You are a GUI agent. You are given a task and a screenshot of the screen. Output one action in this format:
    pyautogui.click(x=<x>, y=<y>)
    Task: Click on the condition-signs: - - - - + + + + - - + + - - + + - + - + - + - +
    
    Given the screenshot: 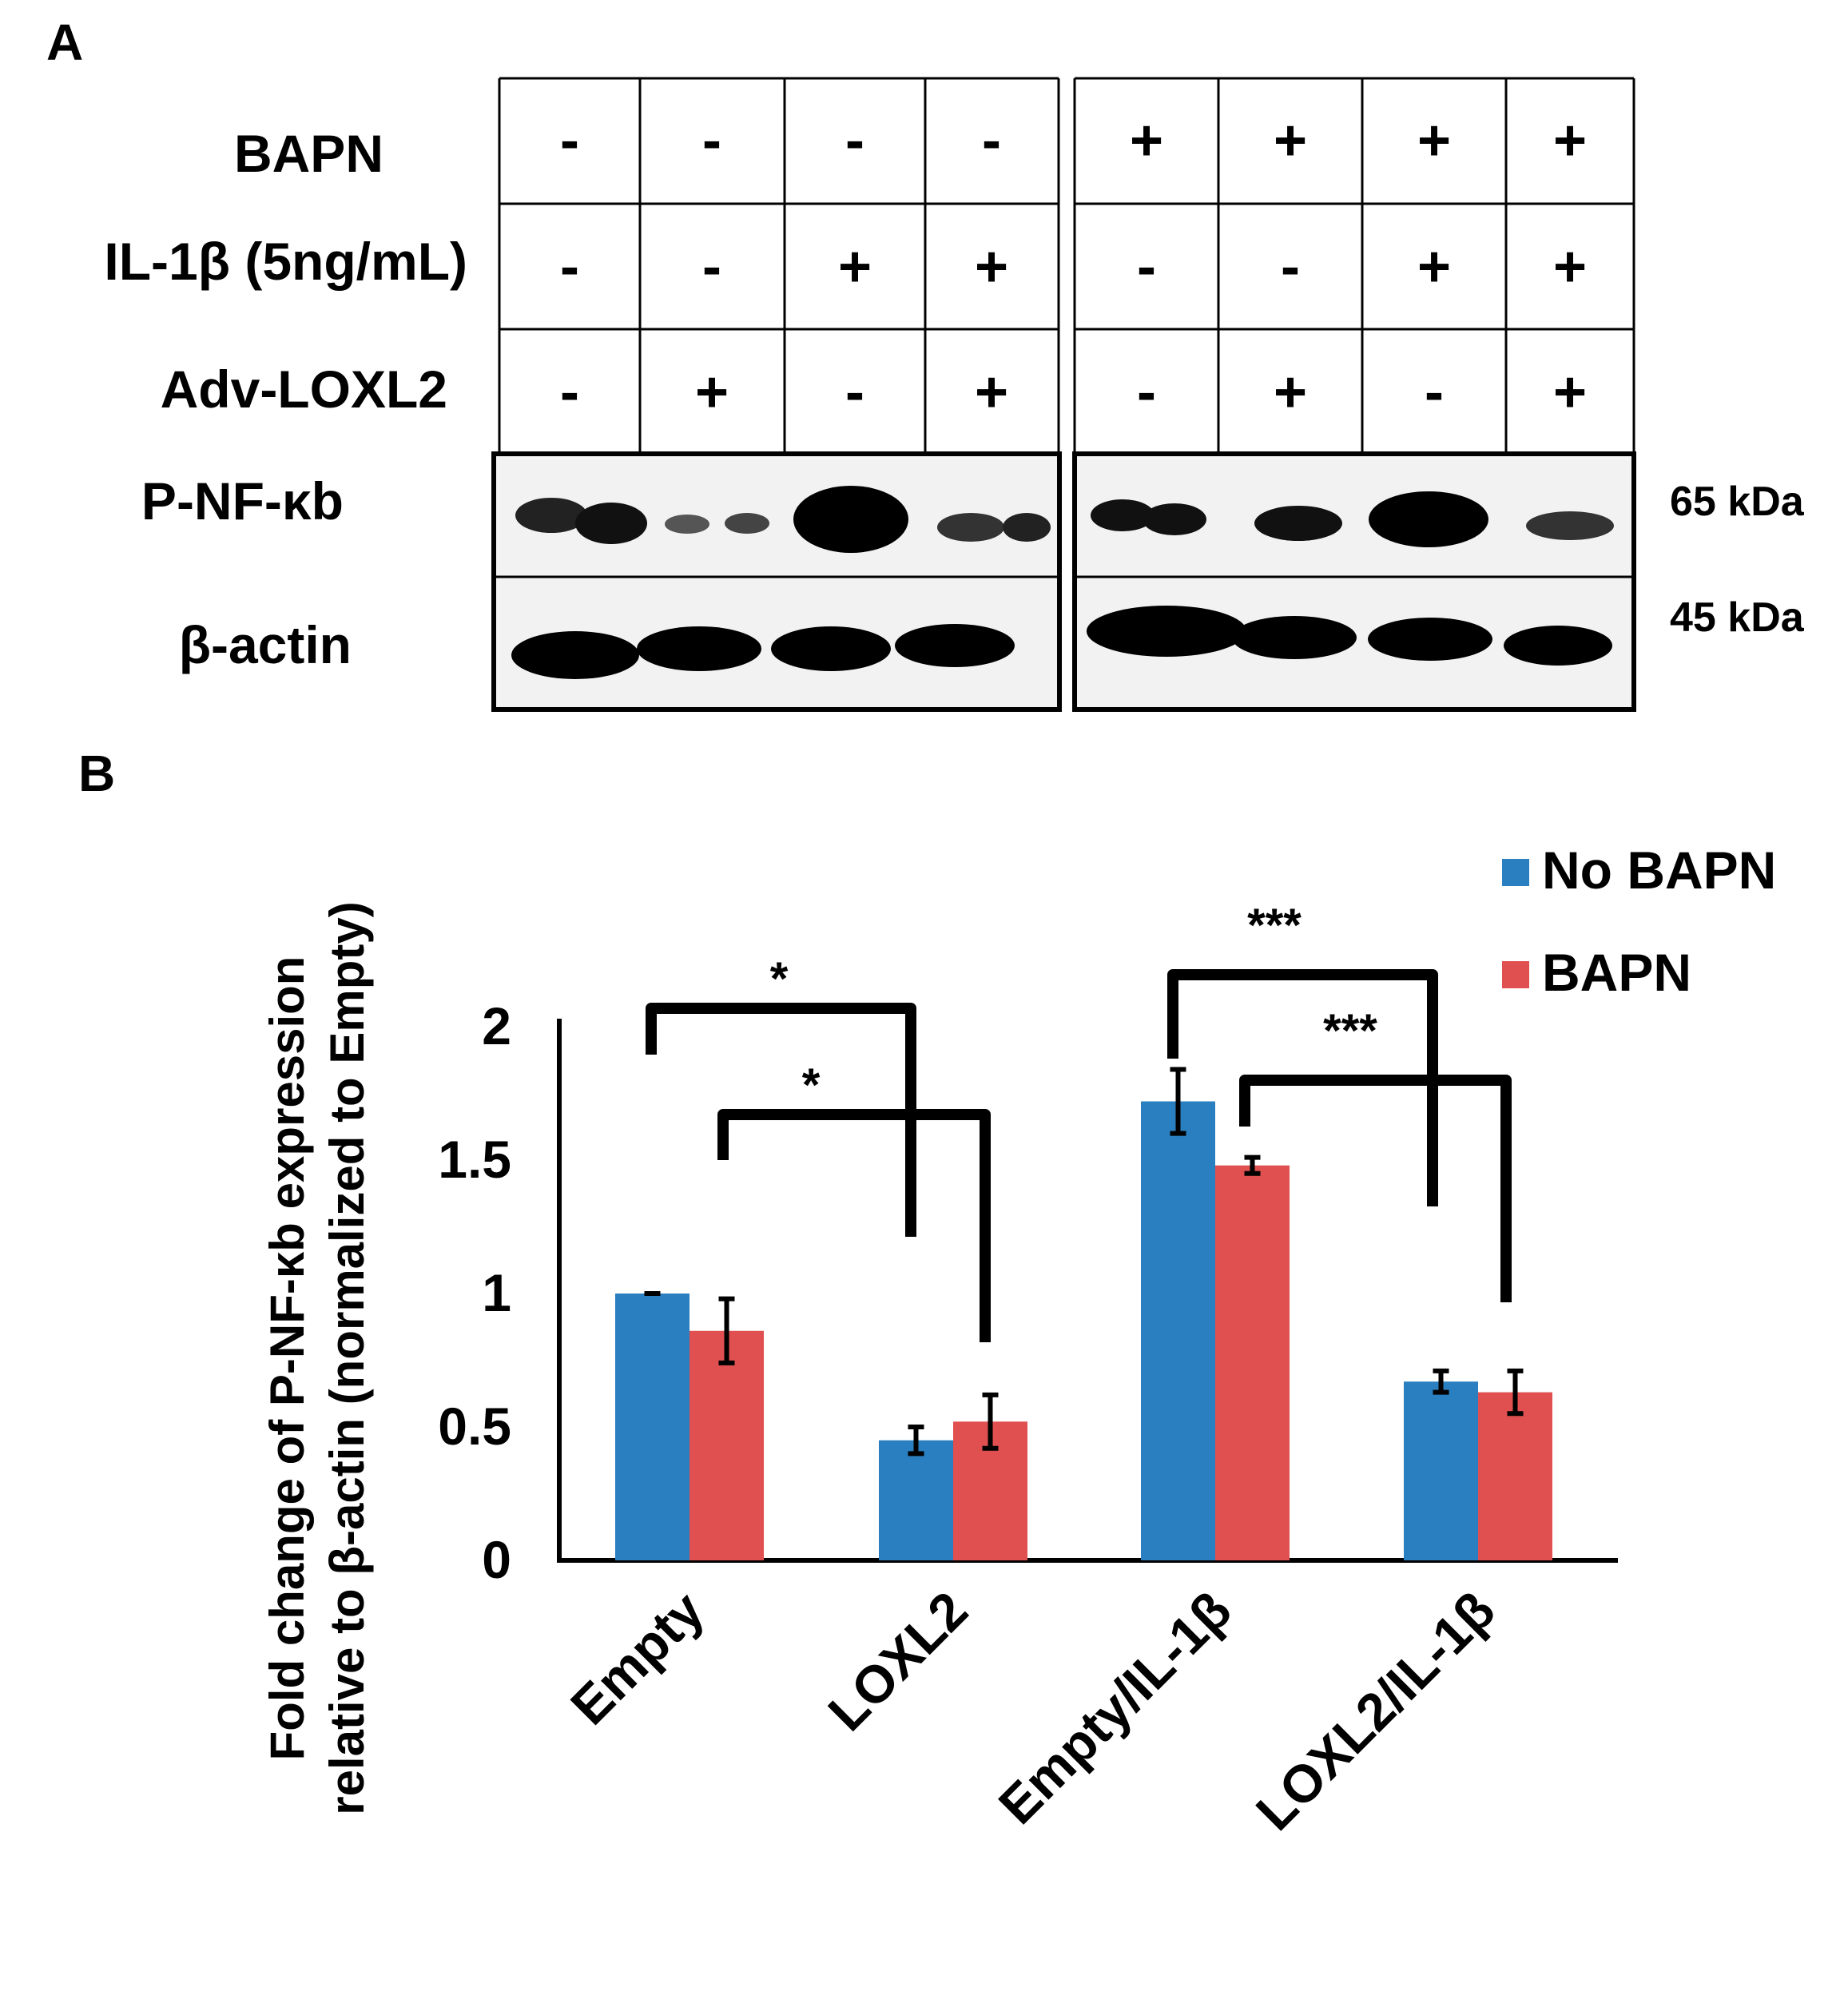 What is the action you would take?
    pyautogui.click(x=1073, y=266)
    